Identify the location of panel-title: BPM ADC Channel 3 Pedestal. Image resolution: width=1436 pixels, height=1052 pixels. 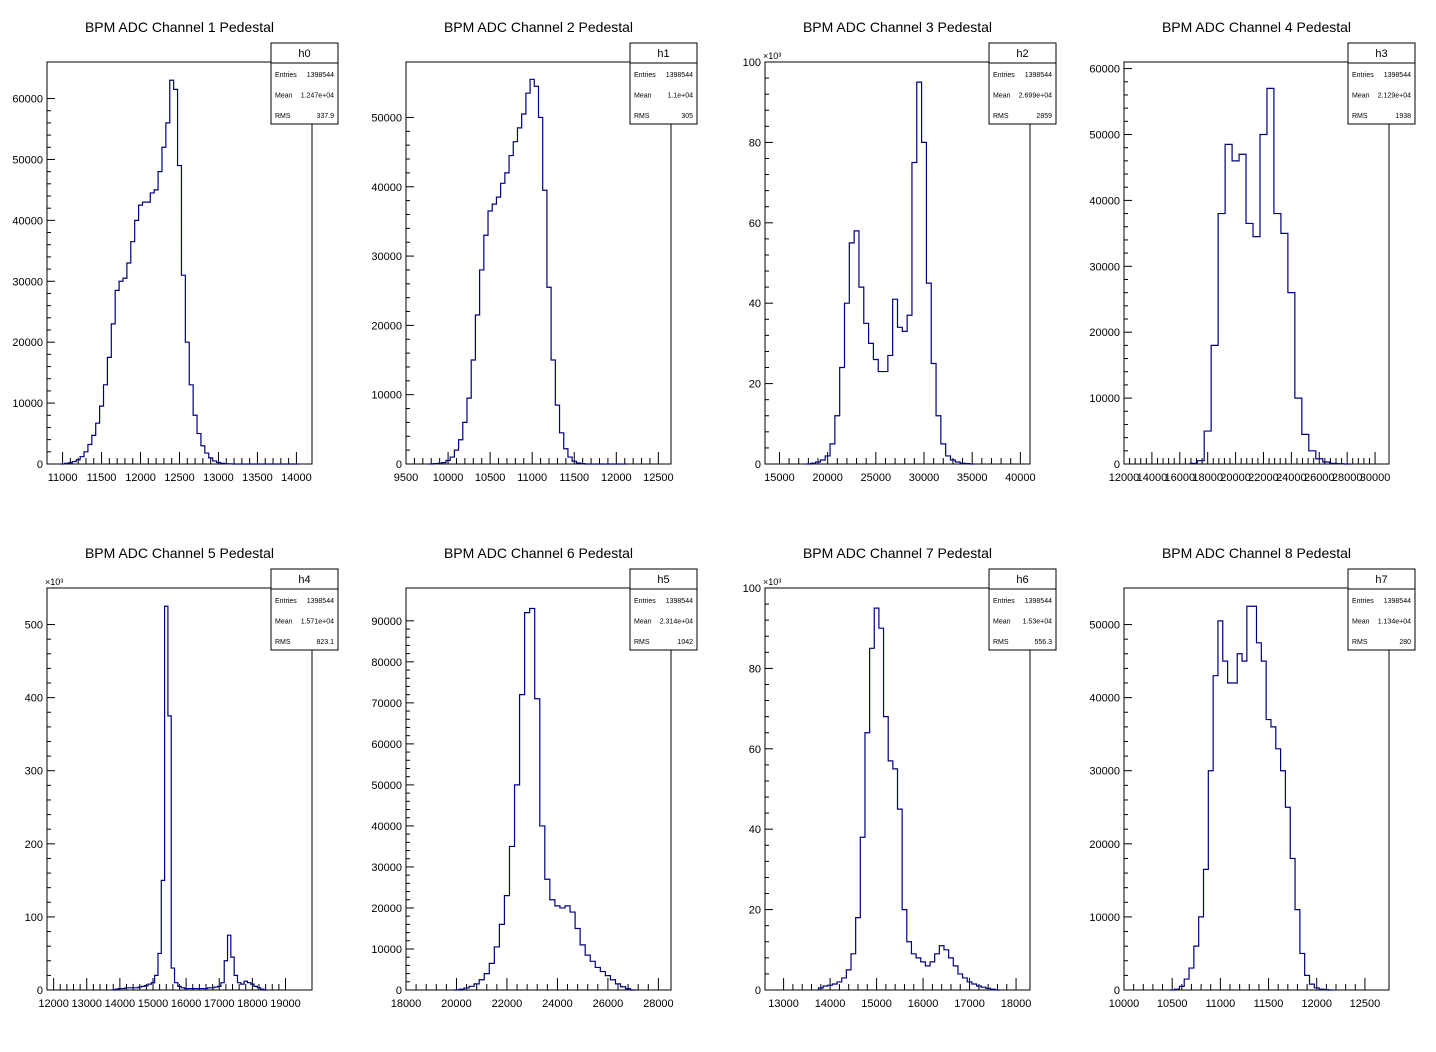
(897, 27).